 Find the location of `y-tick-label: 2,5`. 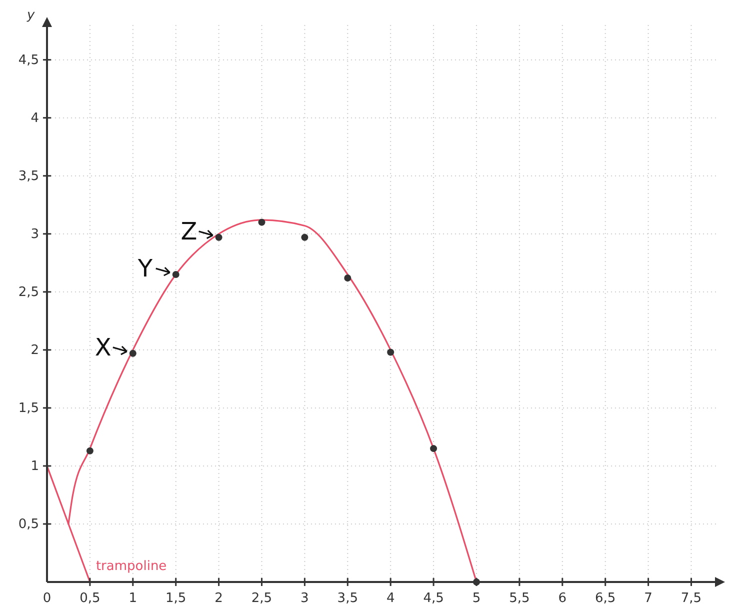

y-tick-label: 2,5 is located at coordinates (28, 292).